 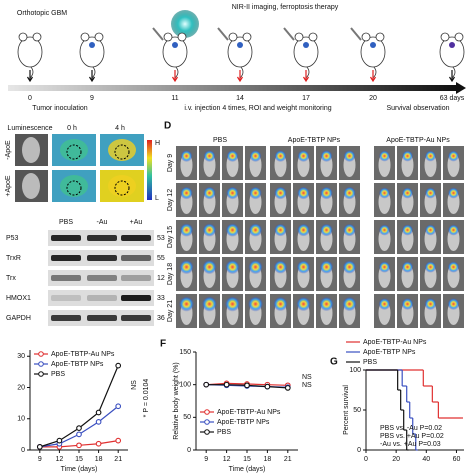 What do you see at coordinates (314, 140) in the screenshot?
I see `group-label: ApoE-TBTP NPs` at bounding box center [314, 140].